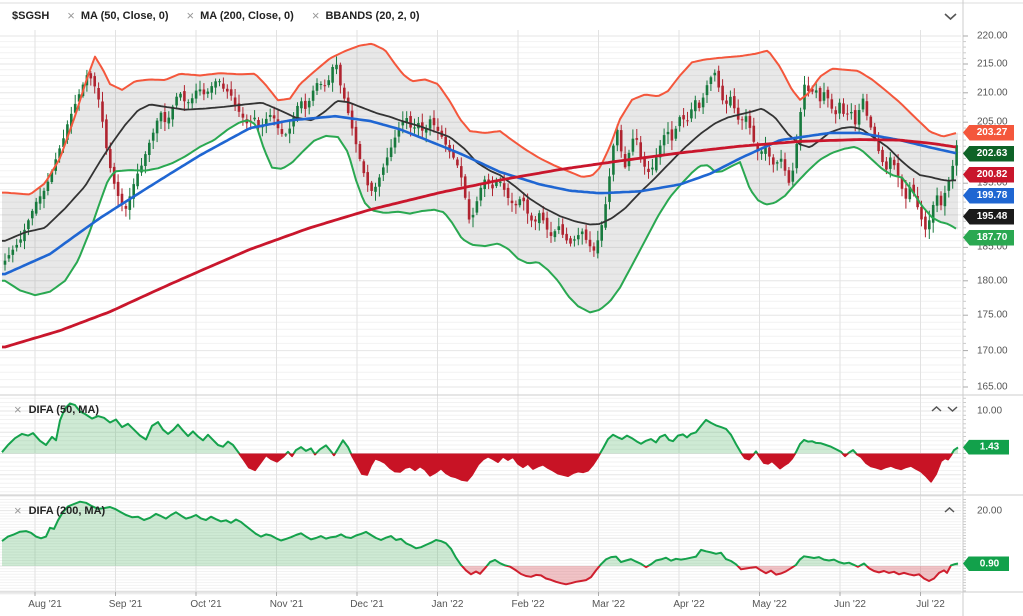  I want to click on indicator-label-bbands: BBANDS (20, 2, 0), so click(372, 15).